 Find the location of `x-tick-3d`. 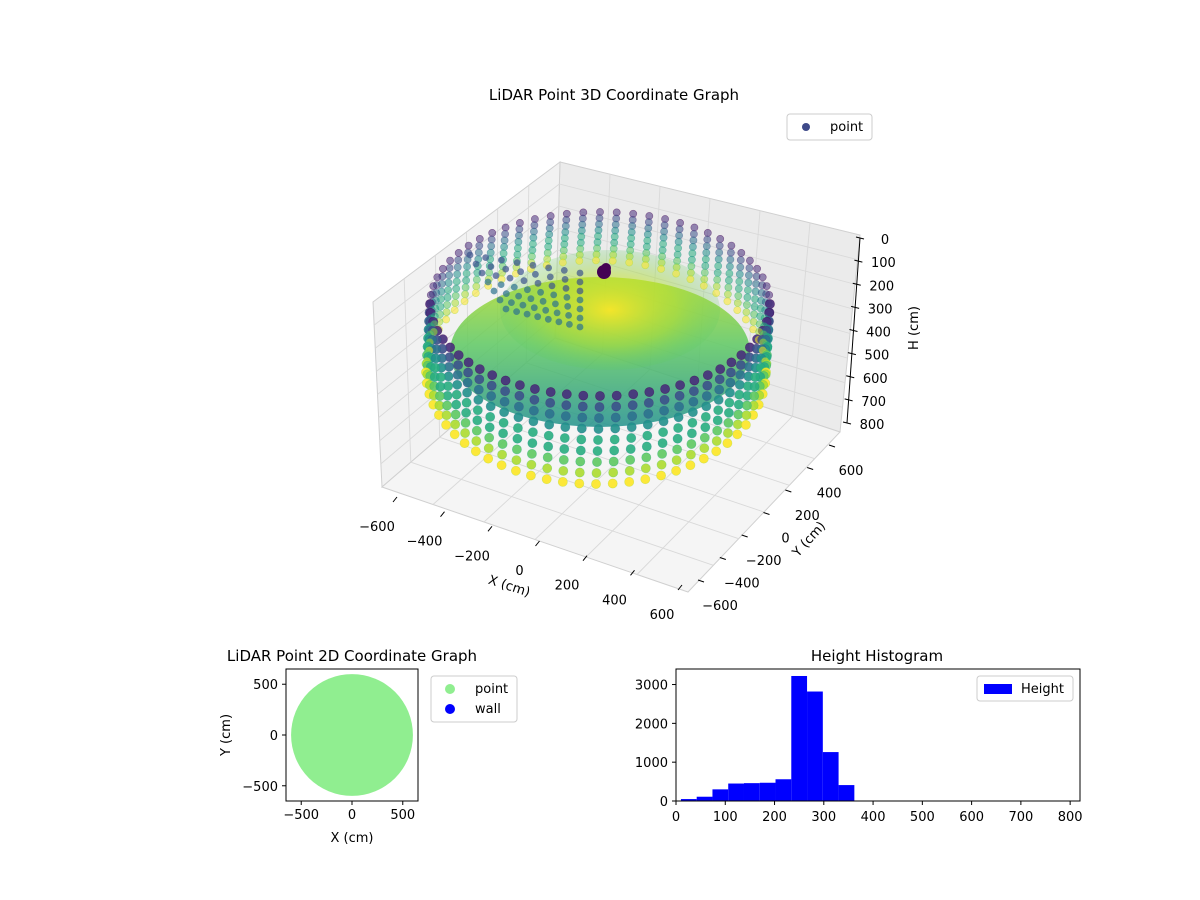

x-tick-3d is located at coordinates (490, 529).